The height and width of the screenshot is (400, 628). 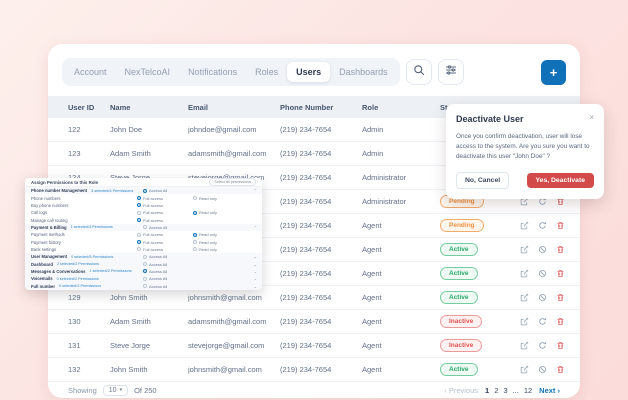 What do you see at coordinates (496, 390) in the screenshot?
I see `page-2: 2` at bounding box center [496, 390].